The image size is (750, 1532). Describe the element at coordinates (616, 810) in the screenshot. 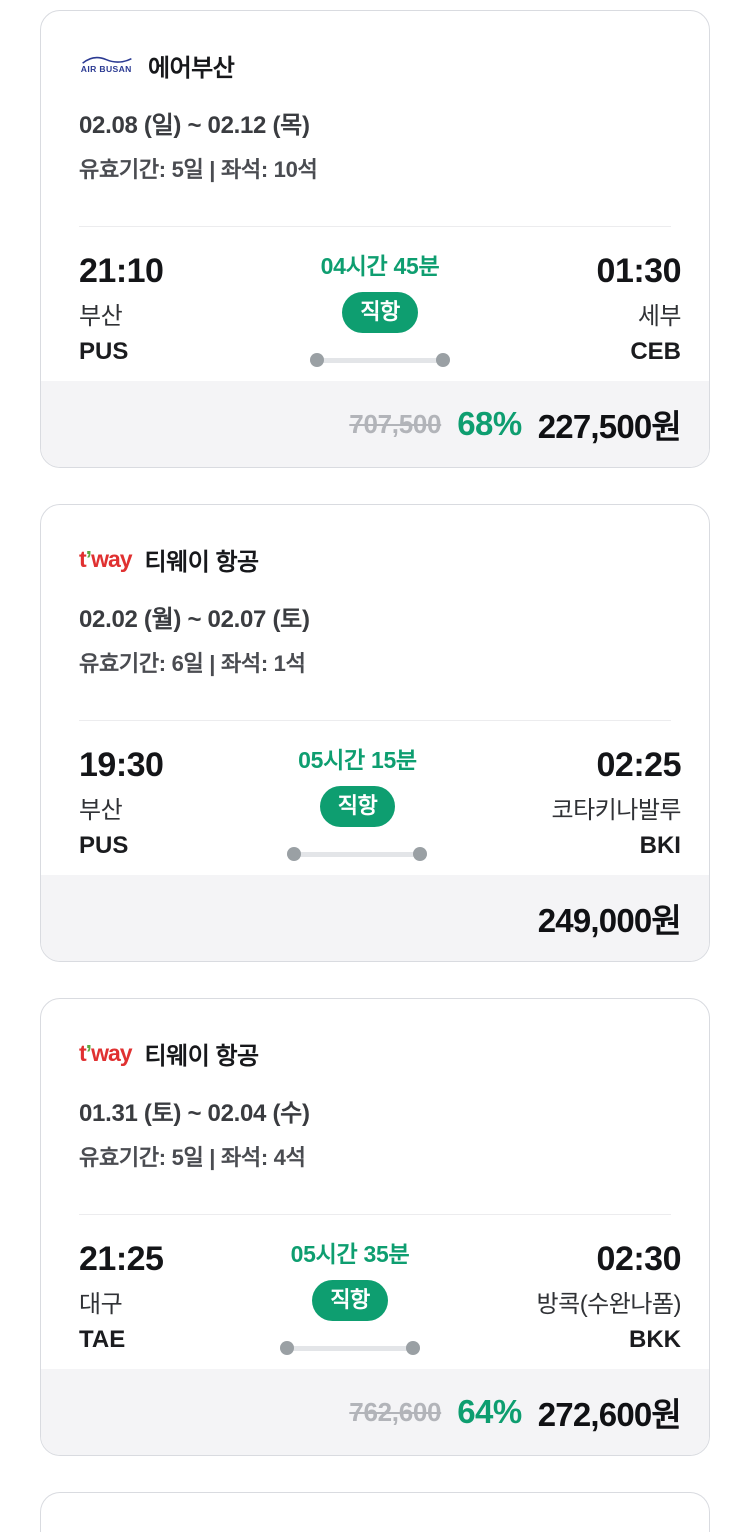

I see `arrival-city: 코타키나발루` at that location.